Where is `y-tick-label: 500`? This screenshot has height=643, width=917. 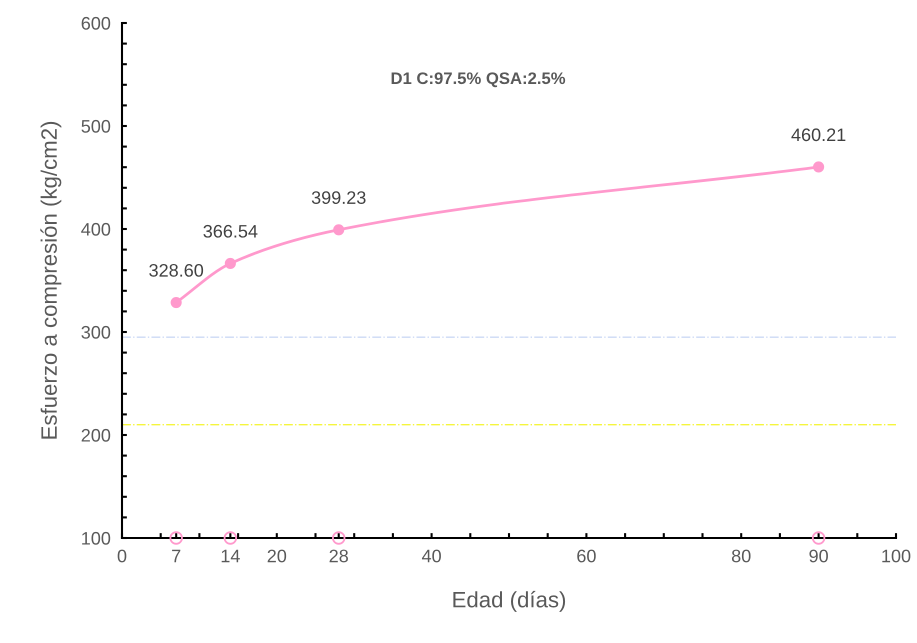
y-tick-label: 500 is located at coordinates (95, 126).